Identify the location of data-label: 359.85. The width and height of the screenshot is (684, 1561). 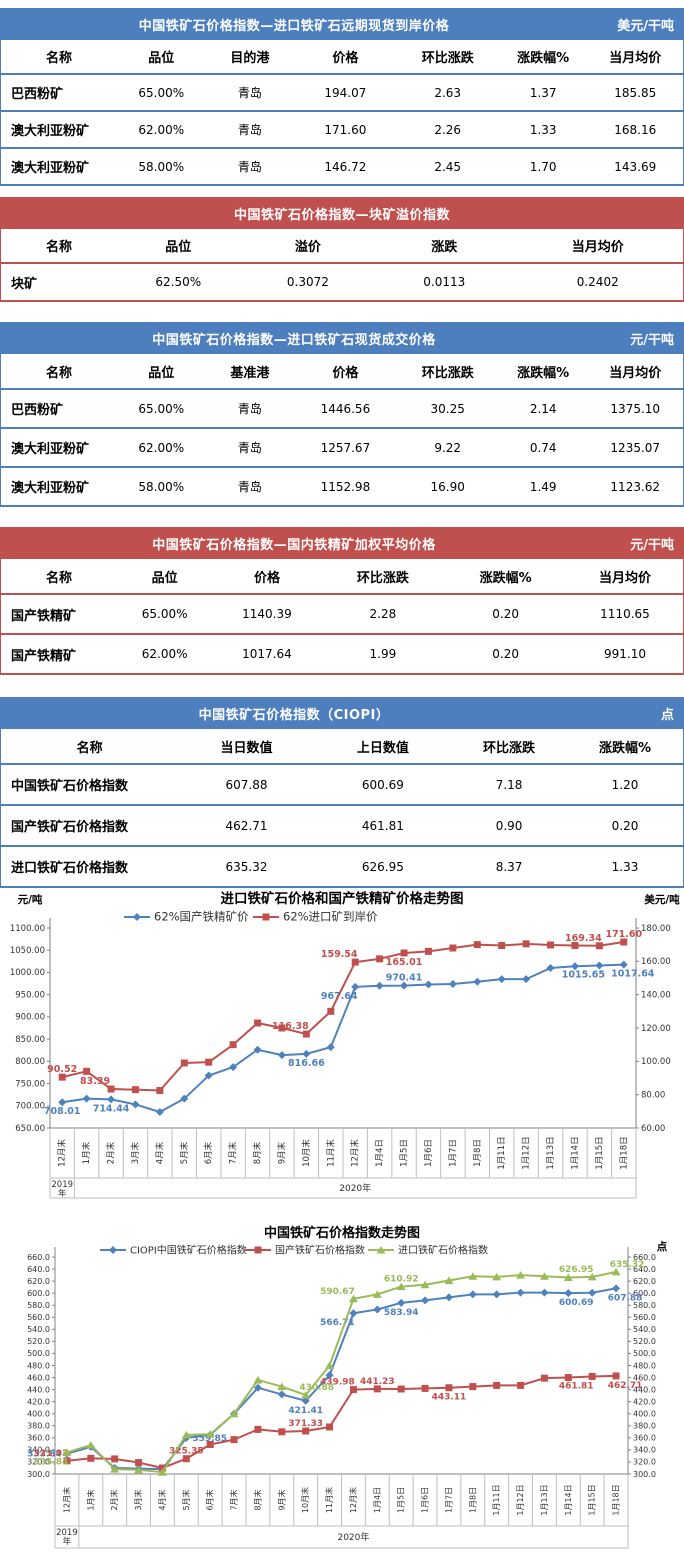
(209, 1439).